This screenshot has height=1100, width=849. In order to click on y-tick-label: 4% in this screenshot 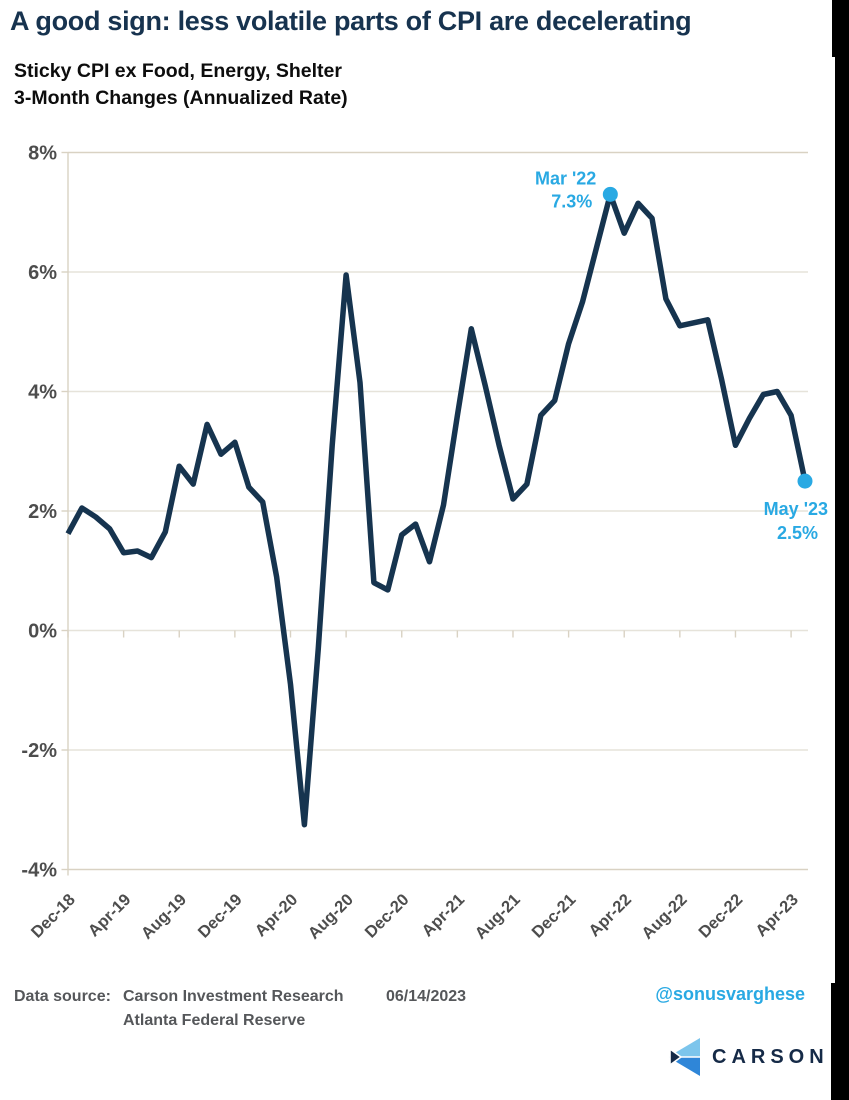, I will do `click(42, 393)`.